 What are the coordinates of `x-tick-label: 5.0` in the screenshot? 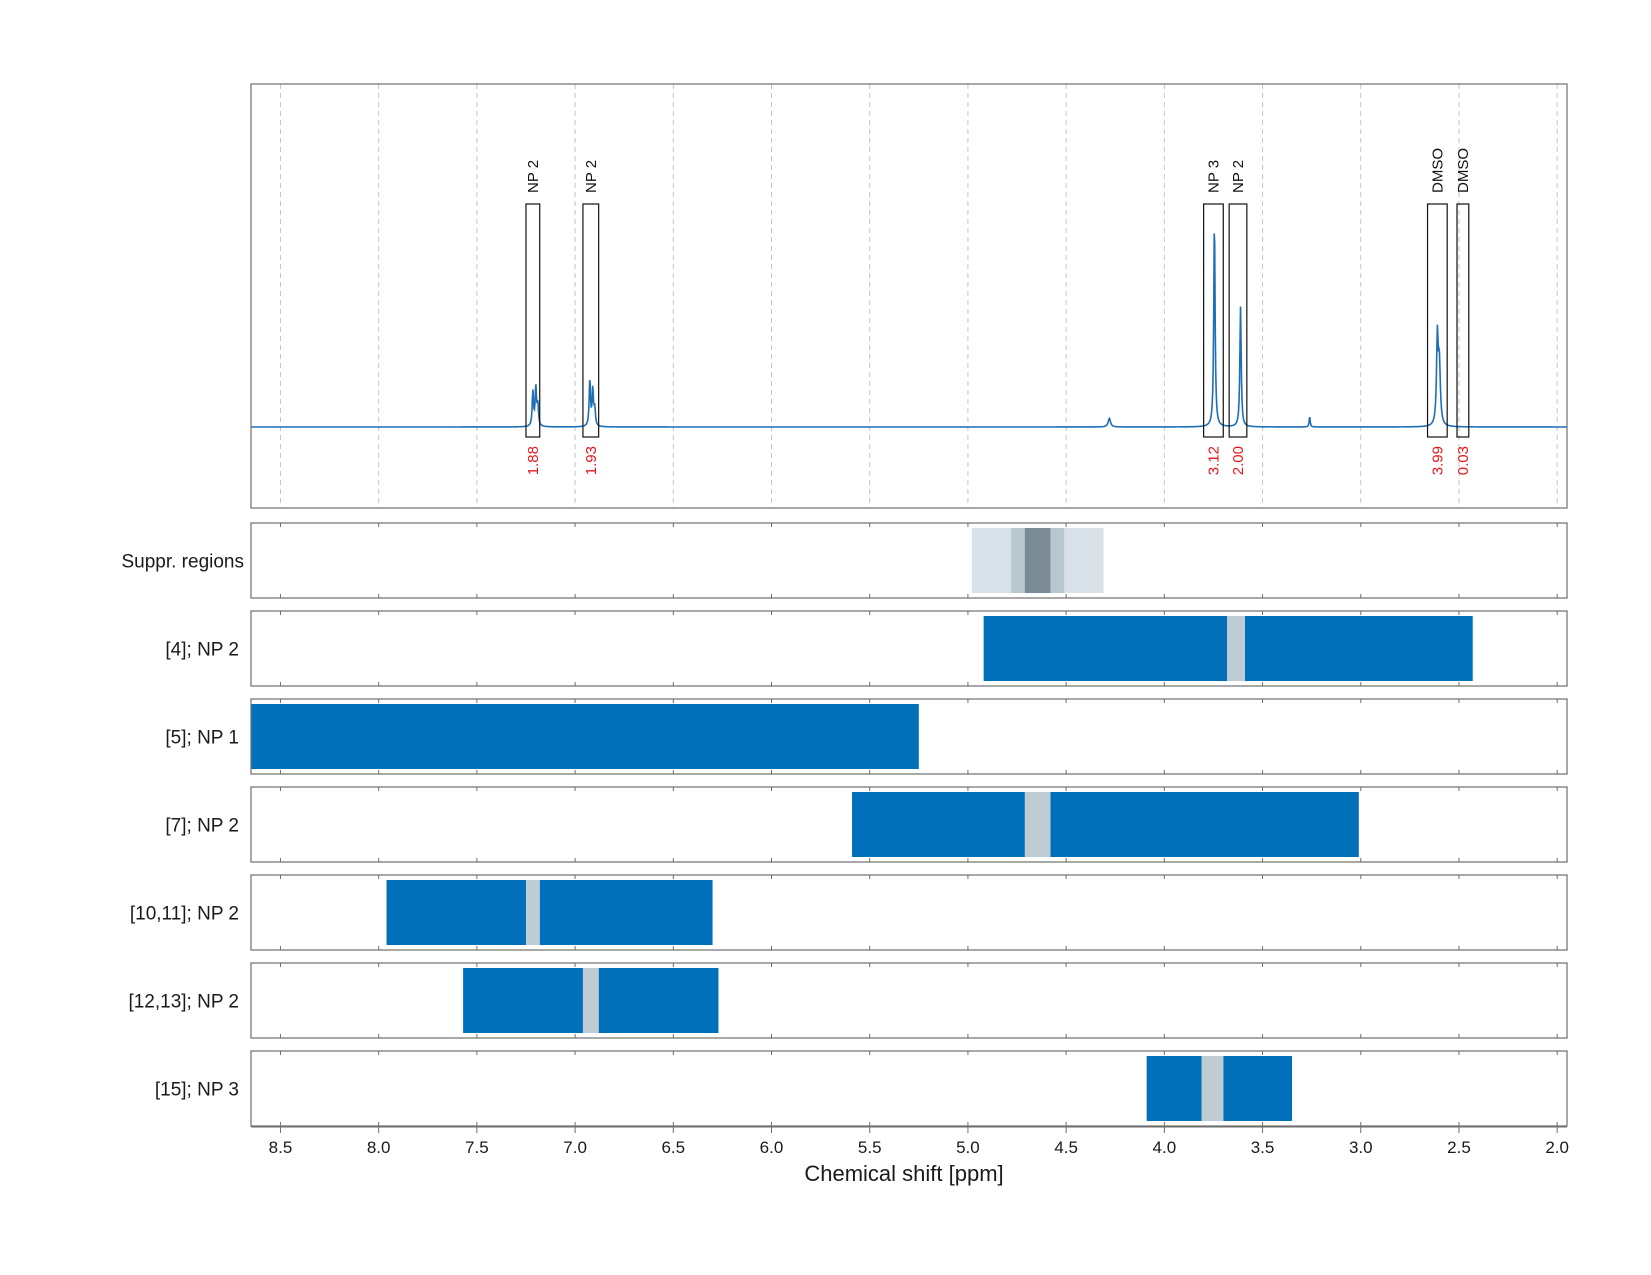 It's located at (968, 1147).